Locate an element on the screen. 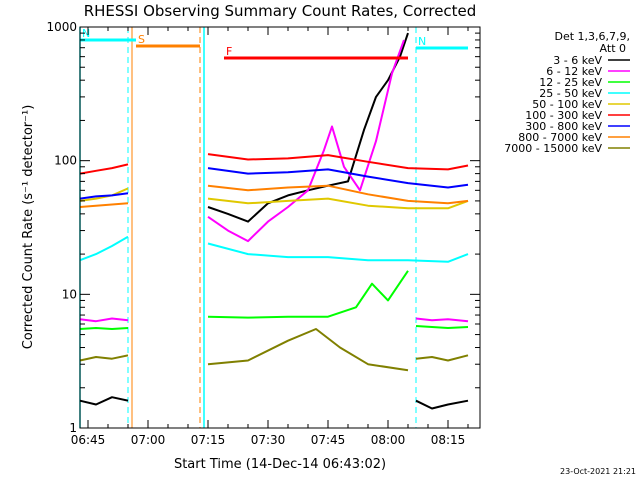  x-axis-label: Start Time (14-Dec-14 06:43:02) is located at coordinates (280, 464).